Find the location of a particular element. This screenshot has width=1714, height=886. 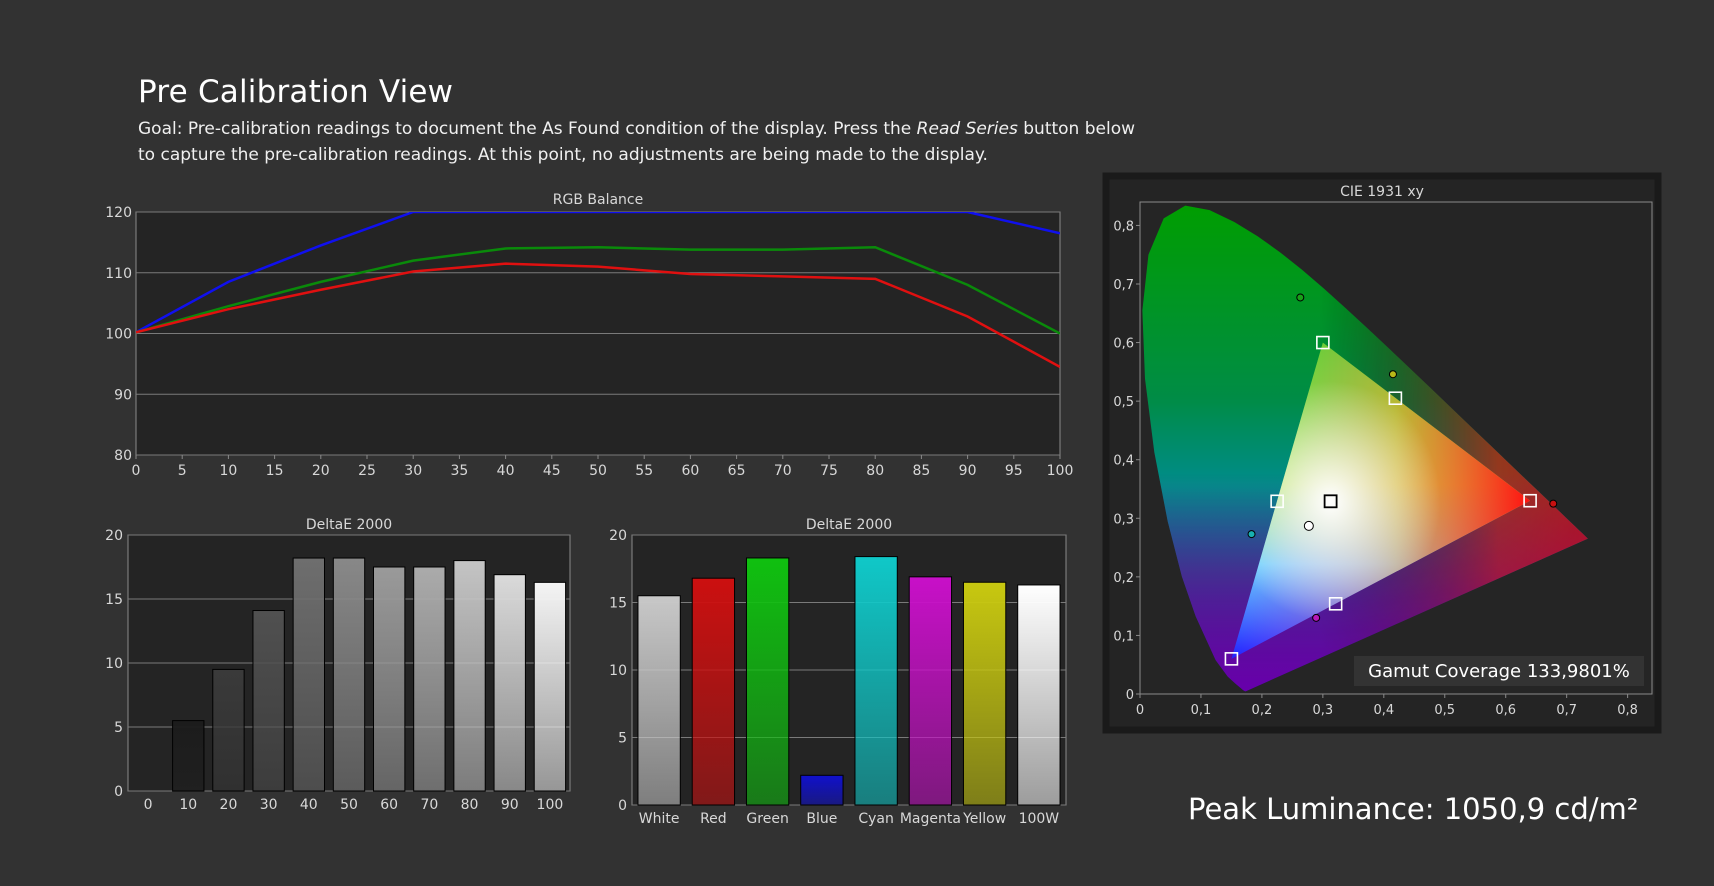

x-tick-label: 0,8 is located at coordinates (1627, 710).